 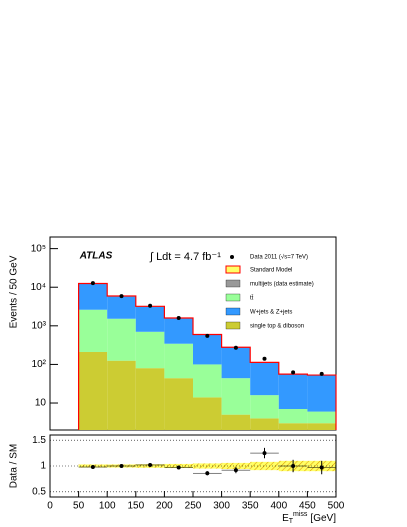 What do you see at coordinates (79, 506) in the screenshot?
I see `x-tick-label: 50` at bounding box center [79, 506].